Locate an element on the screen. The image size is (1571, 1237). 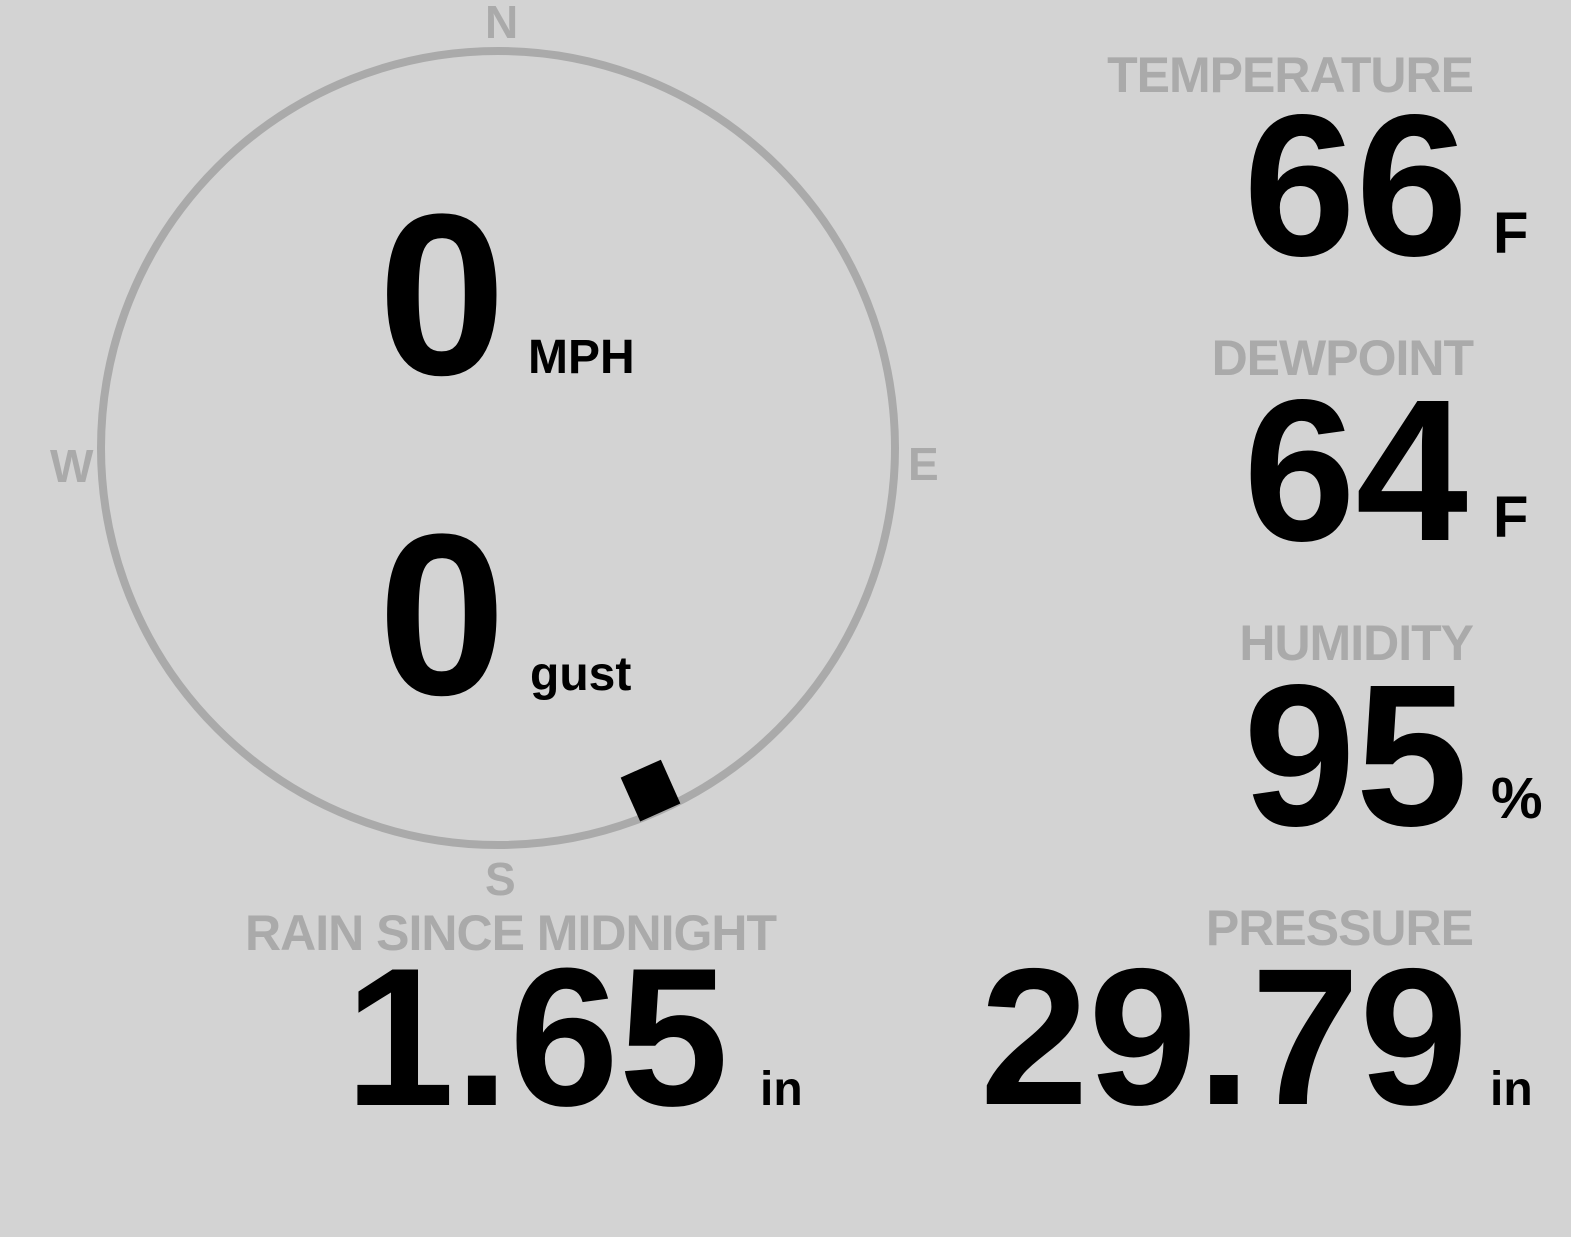
dewpoint-unit: F is located at coordinates (1511, 517).